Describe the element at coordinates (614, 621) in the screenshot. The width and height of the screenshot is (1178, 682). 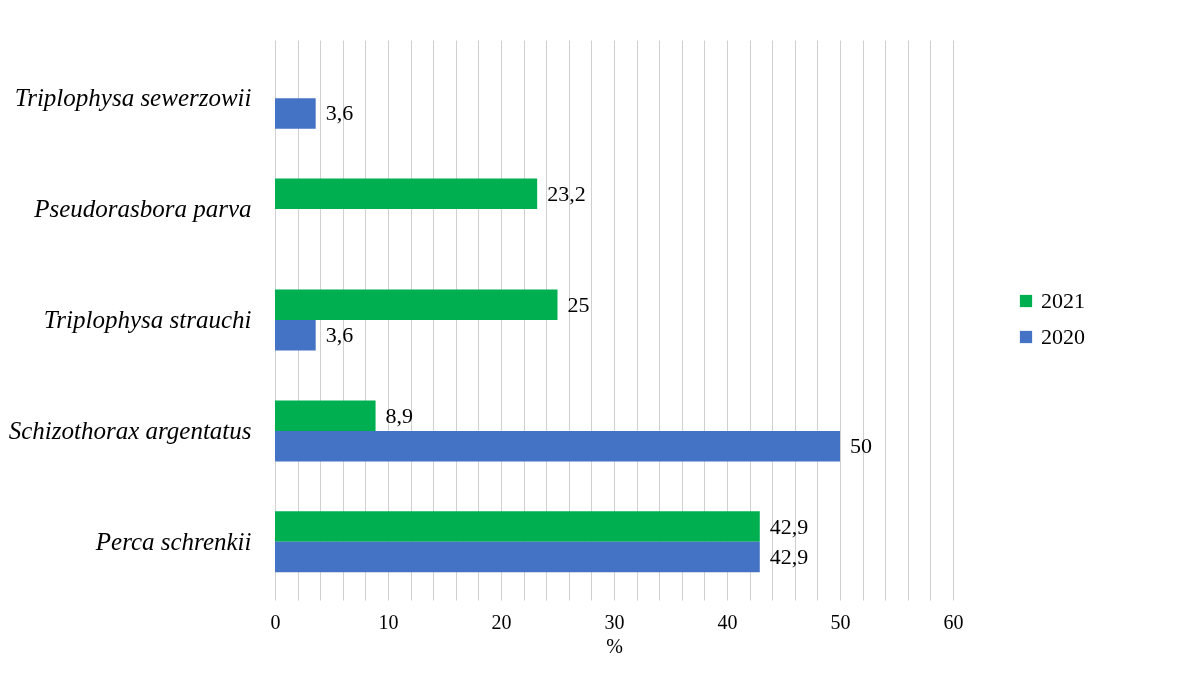
I see `x-tick-label: 30` at that location.